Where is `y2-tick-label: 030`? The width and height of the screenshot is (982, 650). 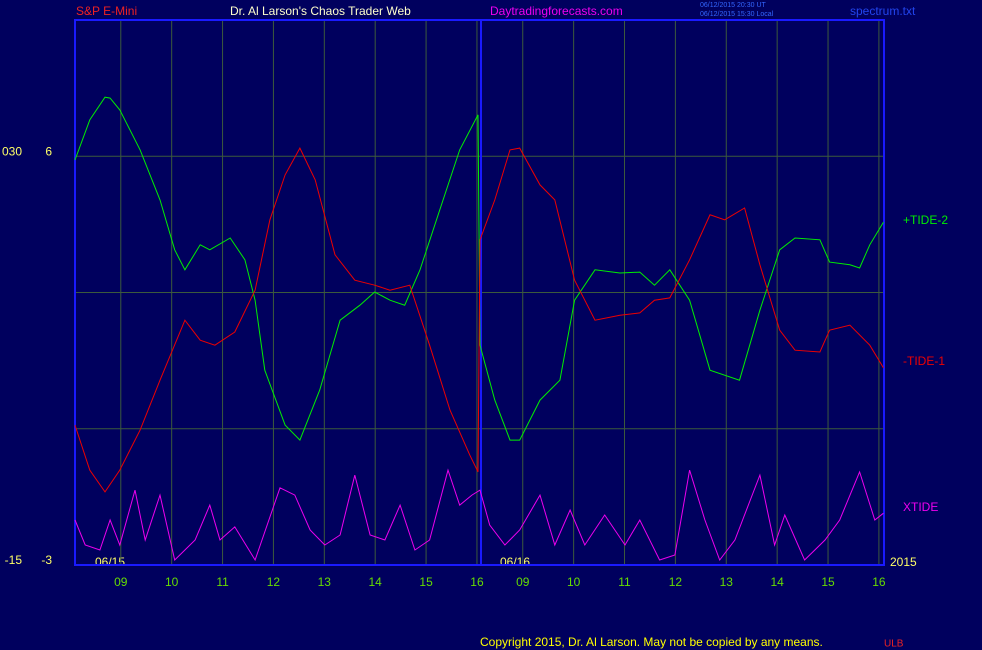 y2-tick-label: 030 is located at coordinates (12, 151).